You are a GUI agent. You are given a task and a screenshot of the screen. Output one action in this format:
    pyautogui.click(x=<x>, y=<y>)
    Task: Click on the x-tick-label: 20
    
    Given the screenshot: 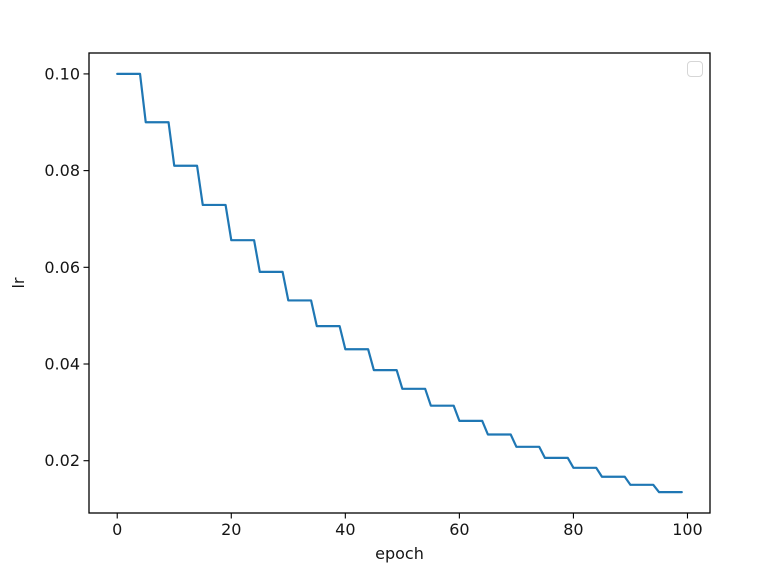 What is the action you would take?
    pyautogui.click(x=231, y=529)
    